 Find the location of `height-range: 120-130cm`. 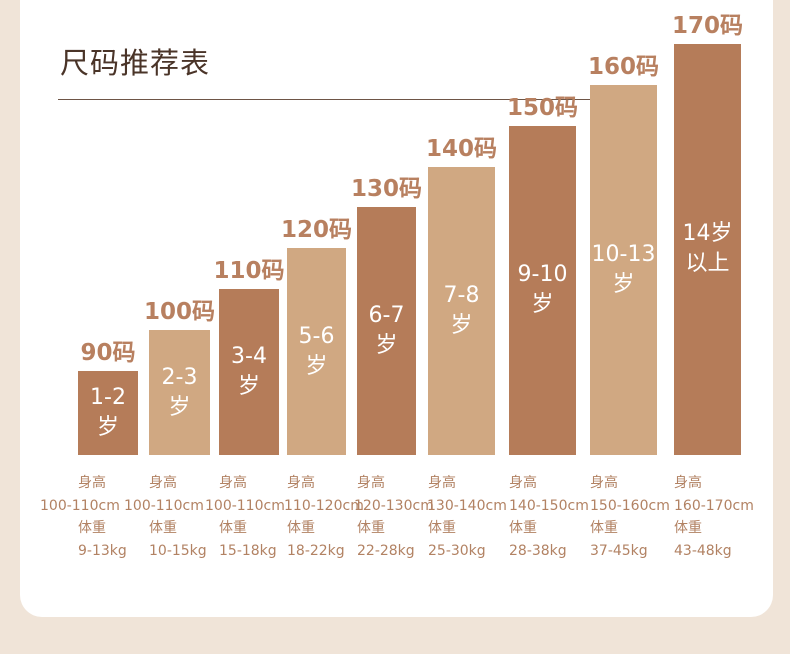

height-range: 120-130cm is located at coordinates (394, 505).